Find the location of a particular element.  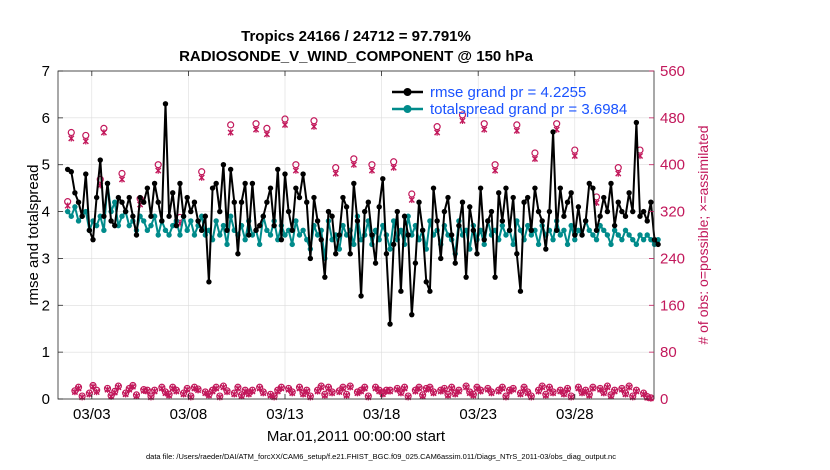

y-tick-label-right: 160 is located at coordinates (672, 305).